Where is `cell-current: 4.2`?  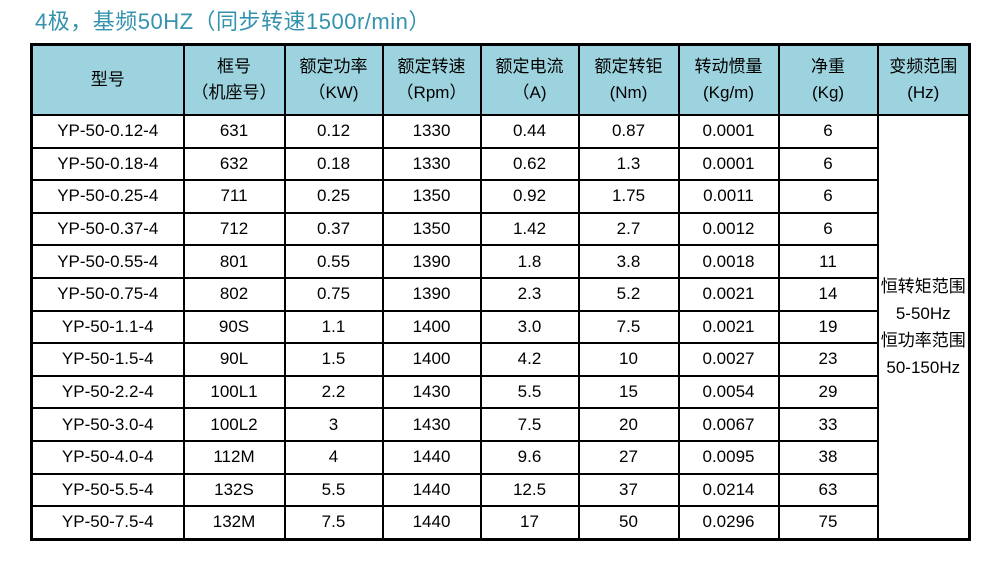
cell-current: 4.2 is located at coordinates (529, 359).